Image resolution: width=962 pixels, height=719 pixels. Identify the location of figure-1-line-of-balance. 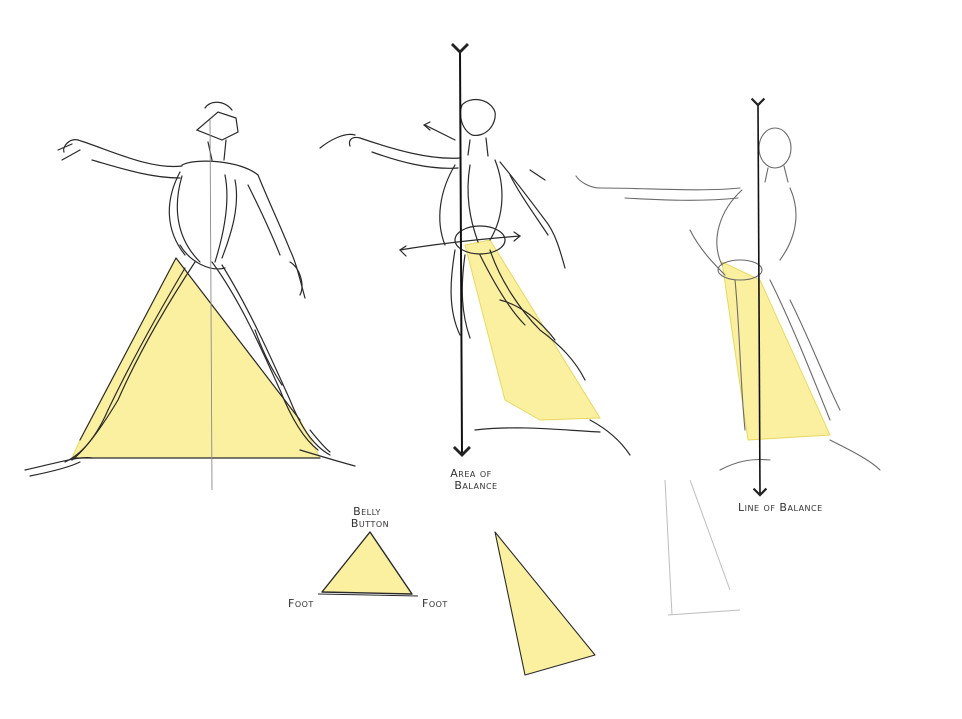
(211, 305).